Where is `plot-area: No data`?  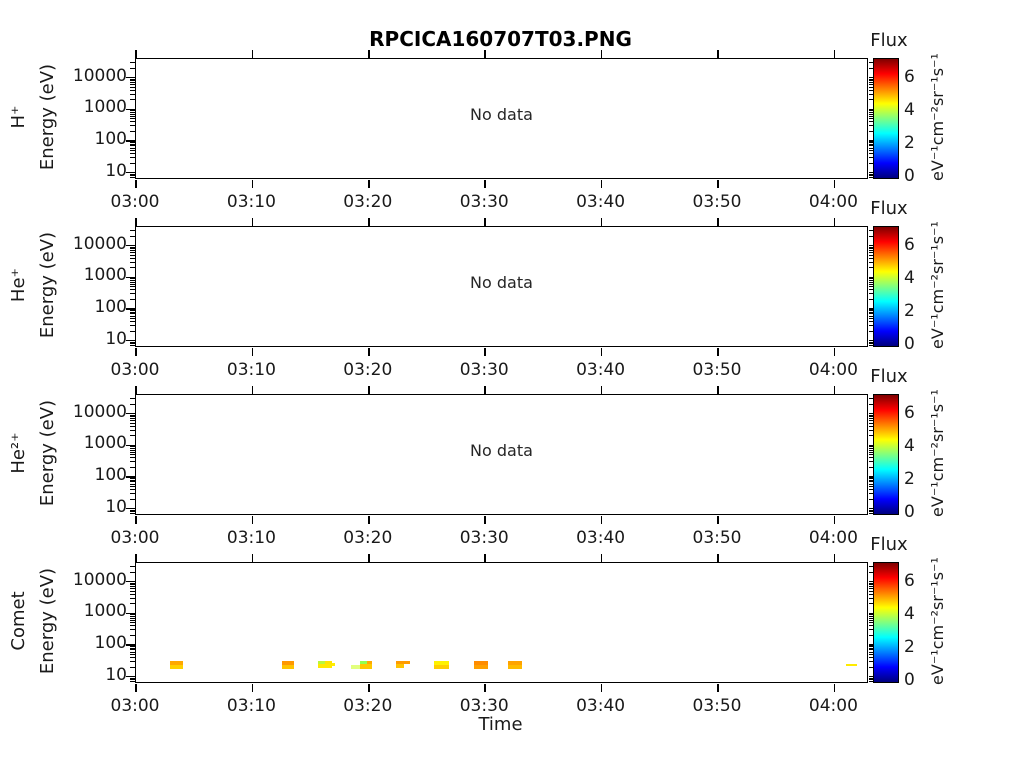 plot-area: No data is located at coordinates (501, 454).